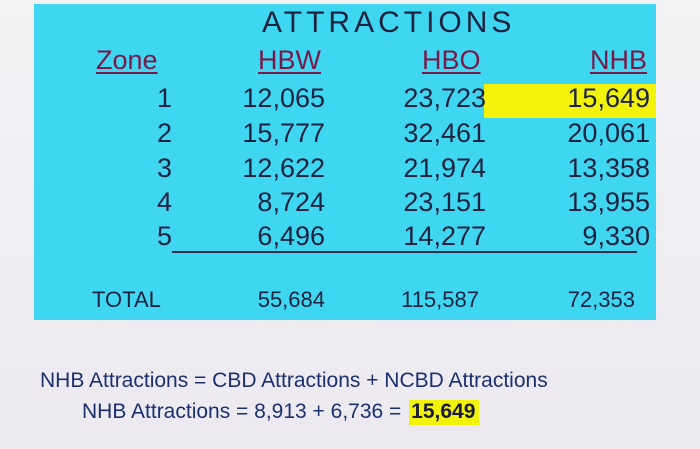 The width and height of the screenshot is (700, 449). I want to click on equation-line-2: NHB Attractions = 8,913 + 6,736 = 15,649, so click(281, 412).